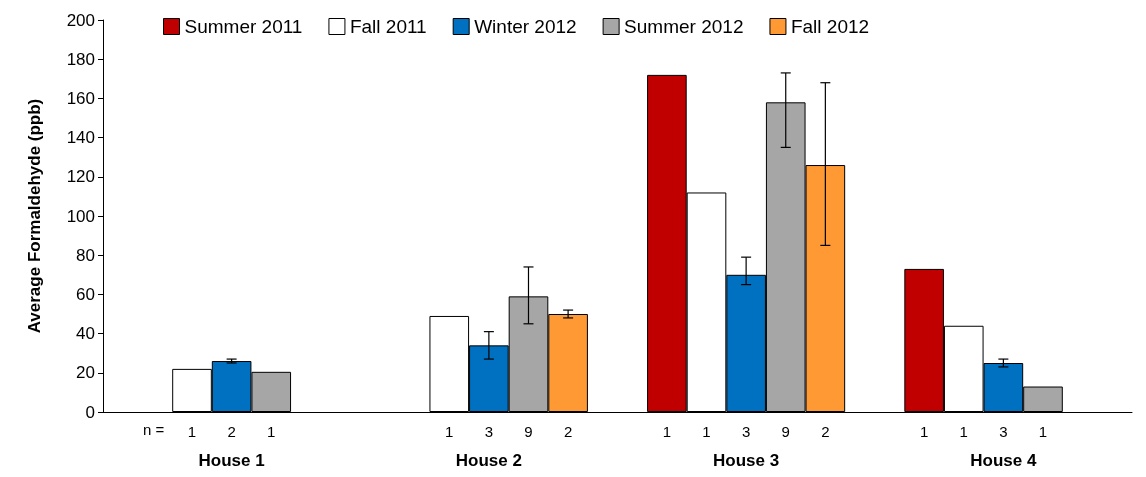 The width and height of the screenshot is (1146, 477). Describe the element at coordinates (388, 26) in the screenshot. I see `legend-label: Fall 2011` at that location.